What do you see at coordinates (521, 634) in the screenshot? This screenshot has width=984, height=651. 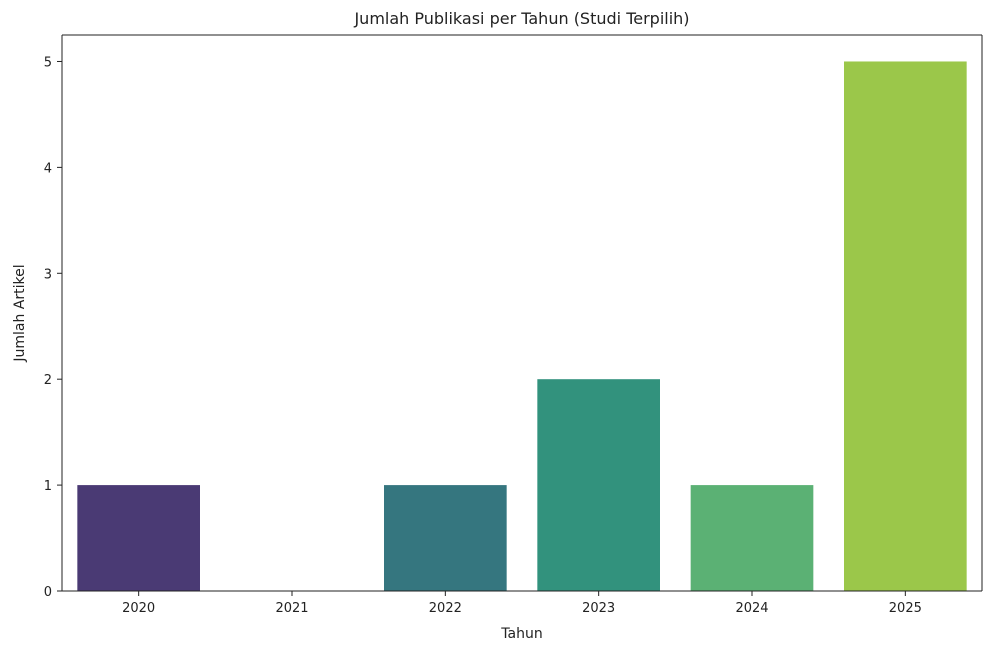 I see `x-axis-label: Tahun` at bounding box center [521, 634].